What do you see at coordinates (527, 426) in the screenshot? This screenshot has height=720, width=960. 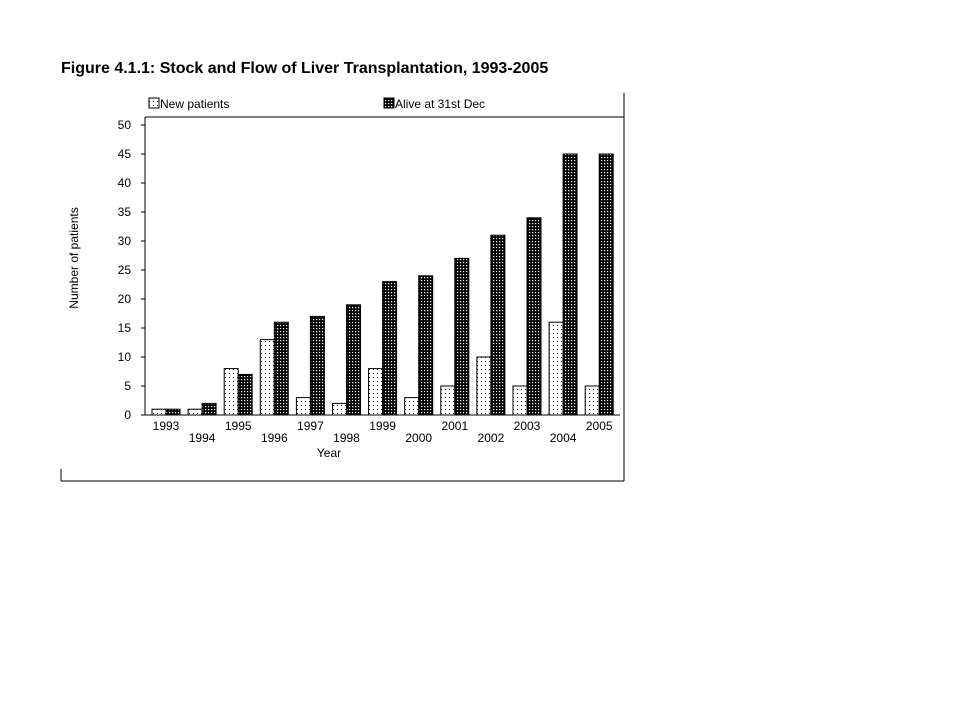 I see `x-tick-label: 2003` at bounding box center [527, 426].